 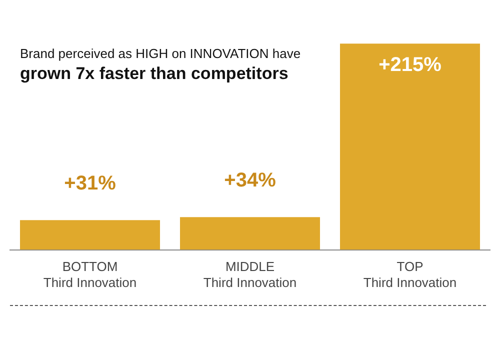 What do you see at coordinates (410, 274) in the screenshot?
I see `x-tick-label: TOP Third Innovation` at bounding box center [410, 274].